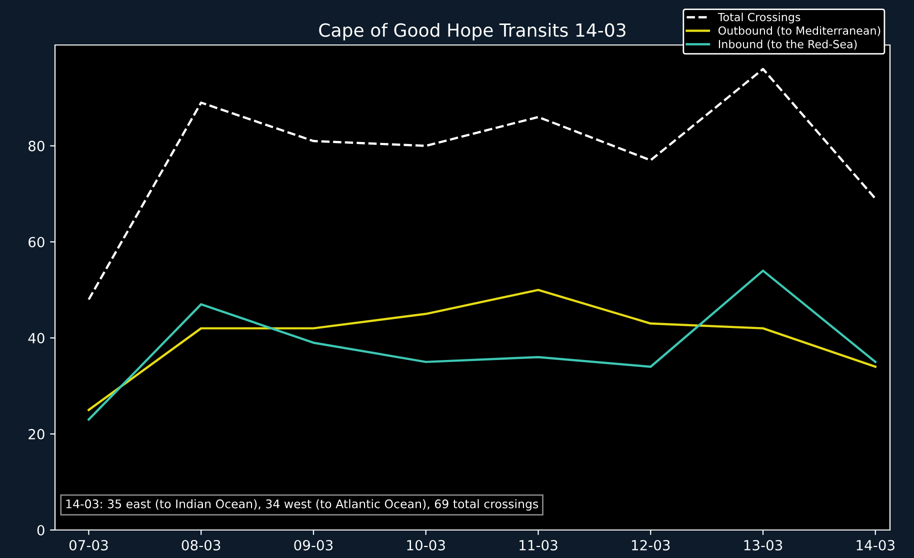 Image resolution: width=914 pixels, height=558 pixels. I want to click on legend-label: Total Crossings, so click(759, 18).